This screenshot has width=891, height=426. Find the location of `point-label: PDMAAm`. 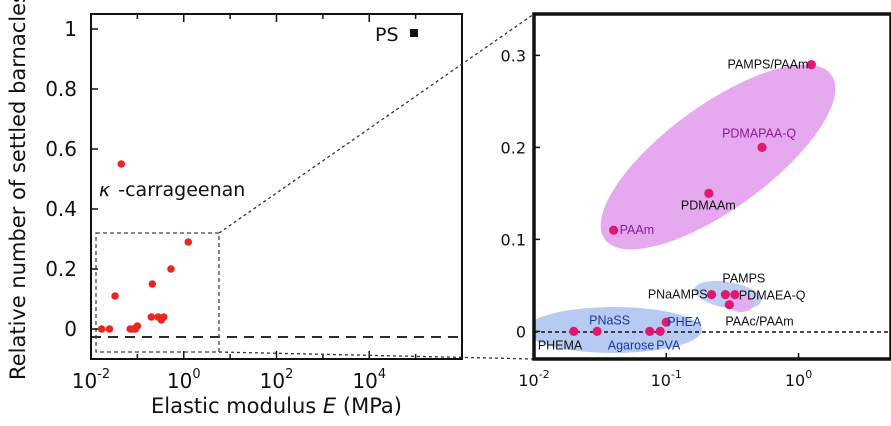

point-label: PDMAAm is located at coordinates (708, 205).